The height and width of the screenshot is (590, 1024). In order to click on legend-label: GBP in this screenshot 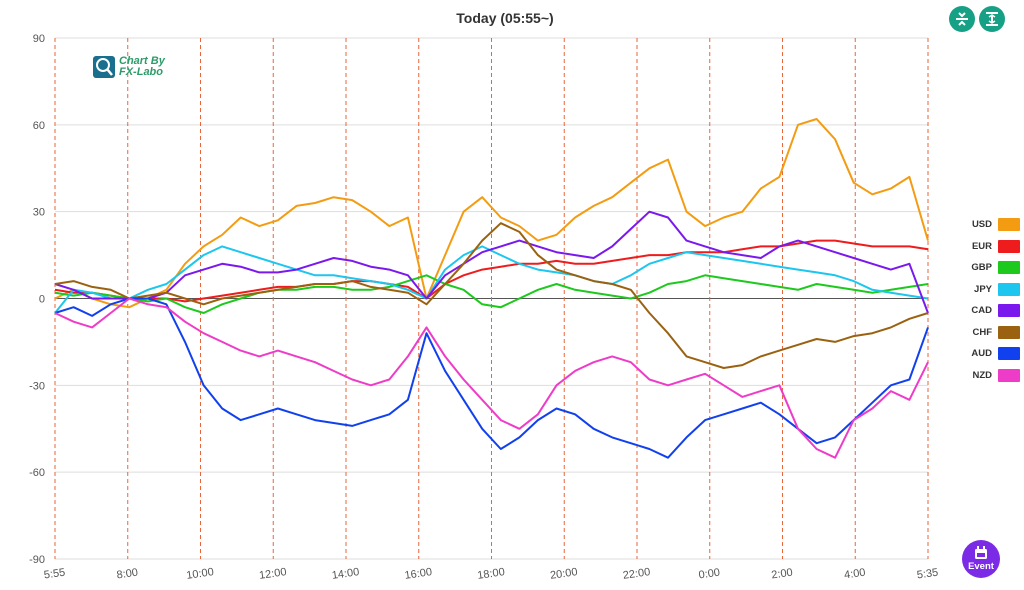, I will do `click(981, 268)`.